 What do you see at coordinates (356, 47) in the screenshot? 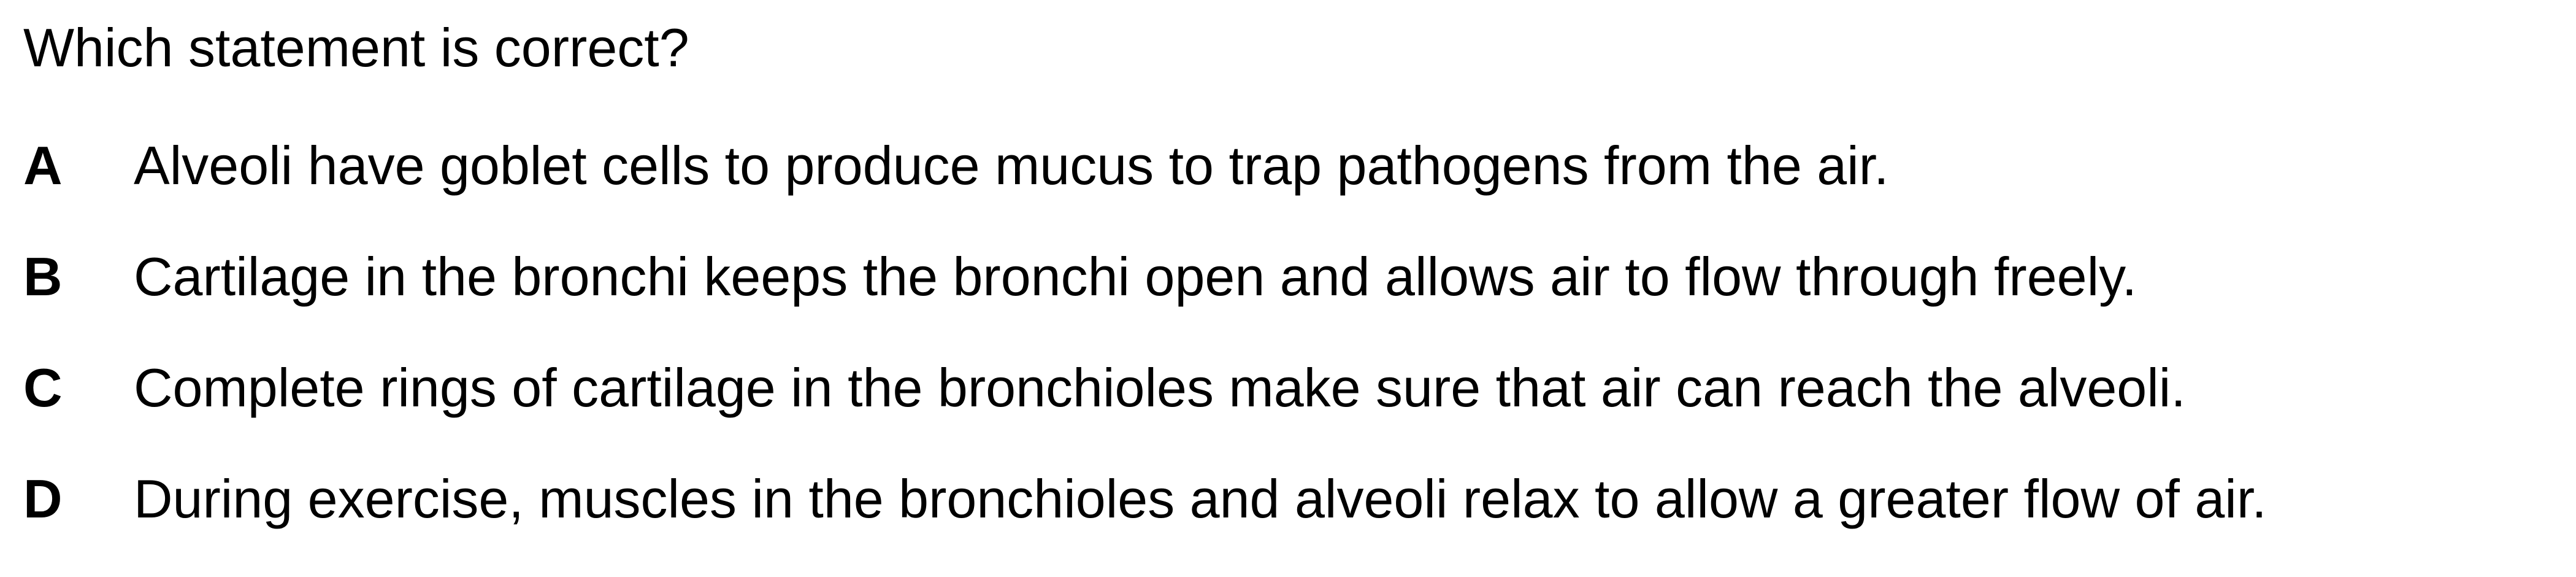
I see `question-text: Which statement is correct?` at bounding box center [356, 47].